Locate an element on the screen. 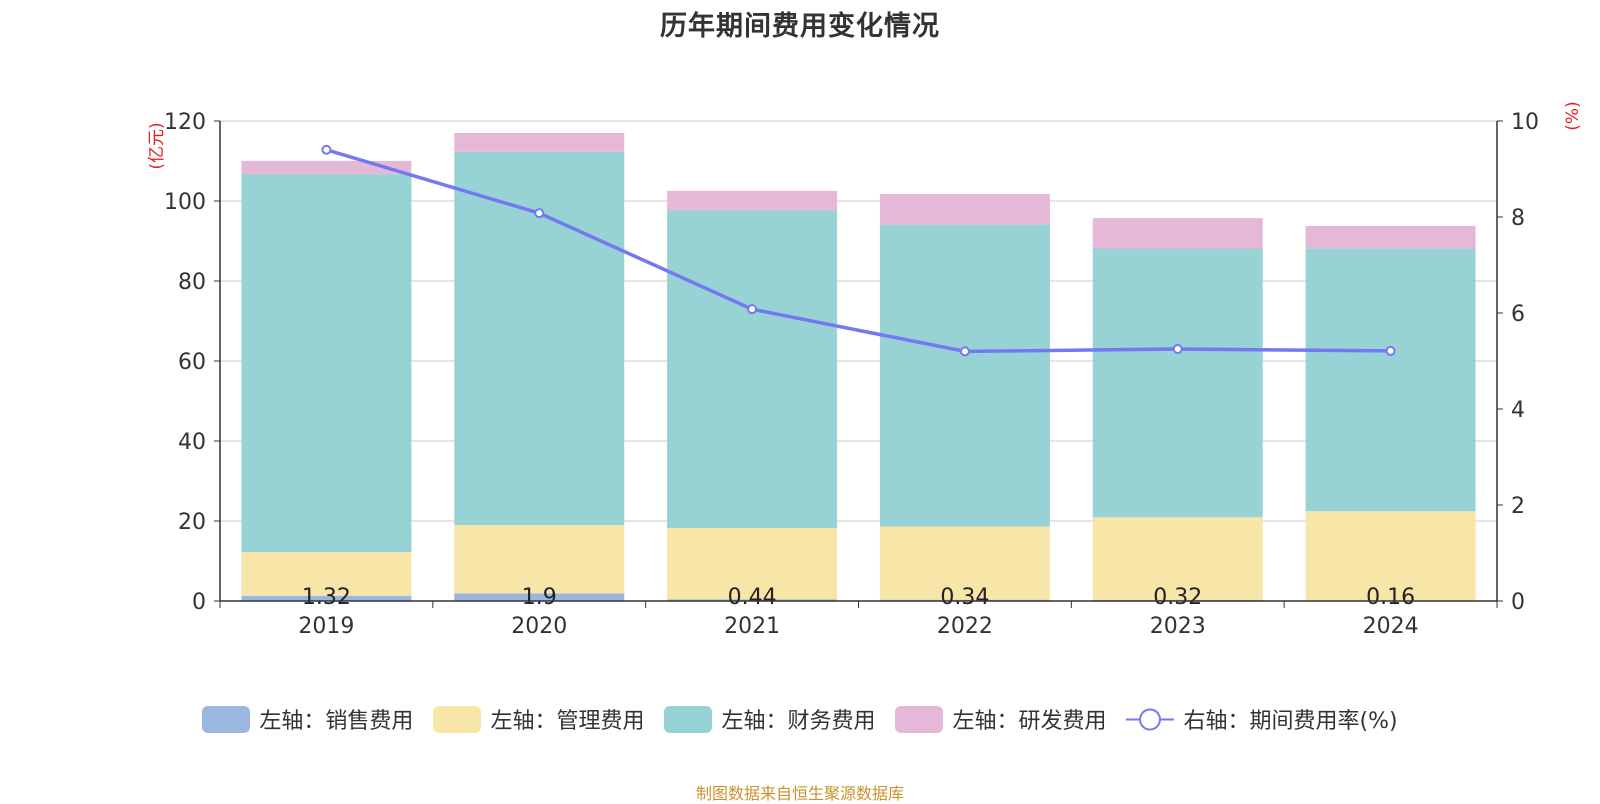 This screenshot has width=1600, height=804. legend-label: 左轴：管理费用 is located at coordinates (567, 721).